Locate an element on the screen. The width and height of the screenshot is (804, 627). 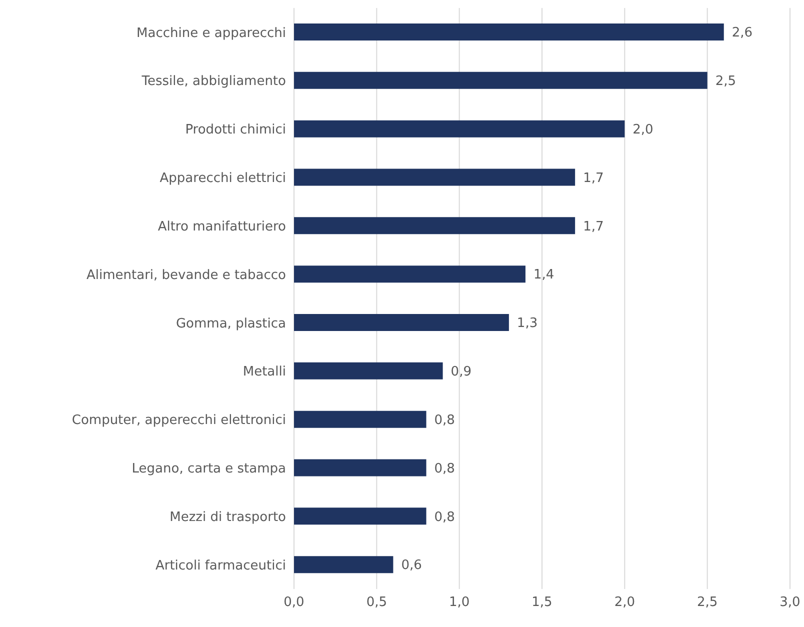
data-label: 0,9 is located at coordinates (461, 372).